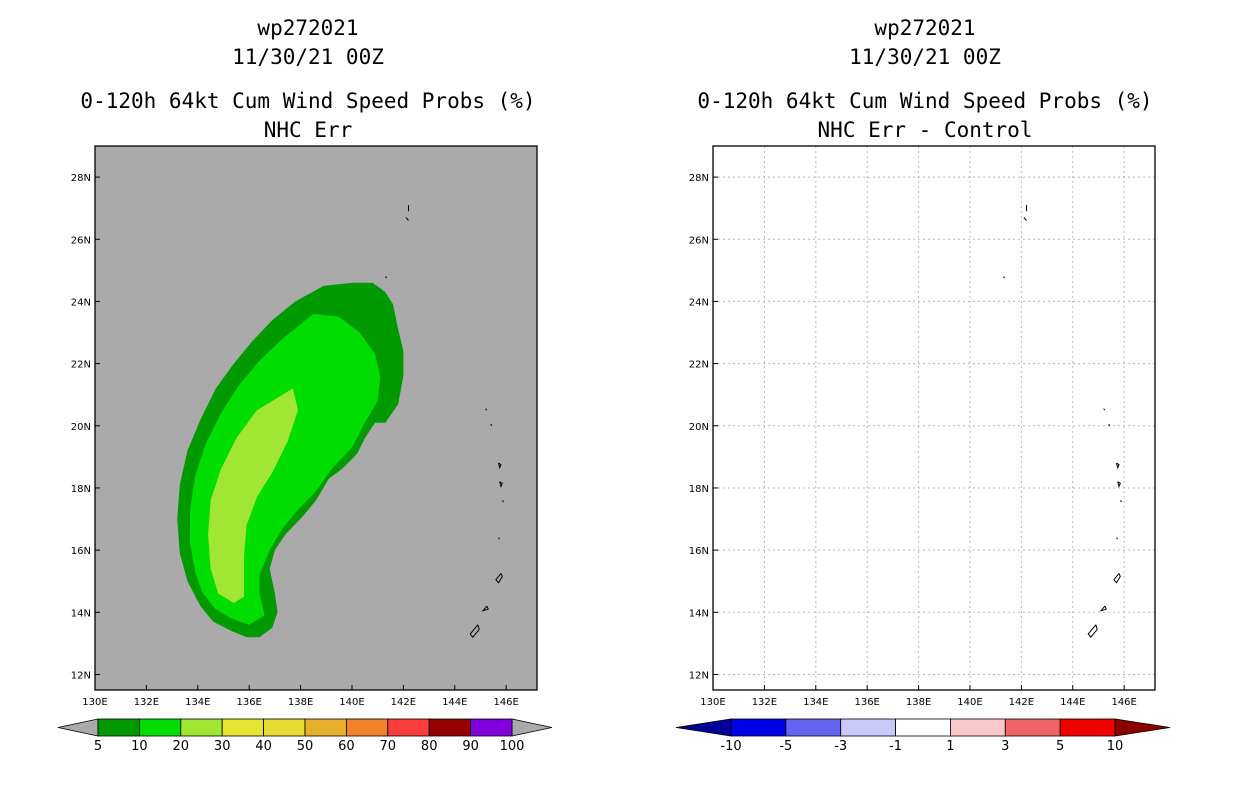  What do you see at coordinates (532, 727) in the screenshot?
I see `colorbar-high-end` at bounding box center [532, 727].